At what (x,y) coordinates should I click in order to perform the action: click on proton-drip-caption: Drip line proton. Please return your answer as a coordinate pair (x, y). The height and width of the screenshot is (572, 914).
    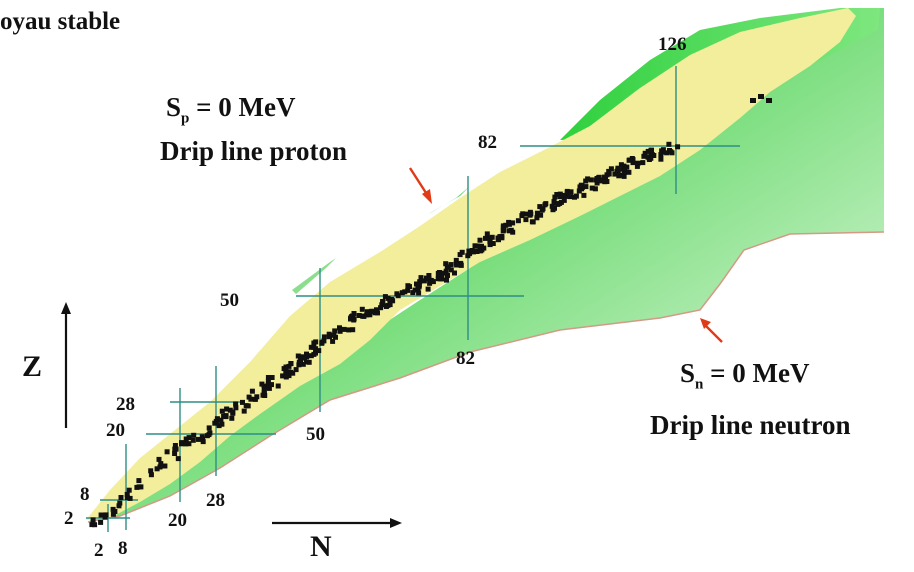
    Looking at the image, I should click on (254, 151).